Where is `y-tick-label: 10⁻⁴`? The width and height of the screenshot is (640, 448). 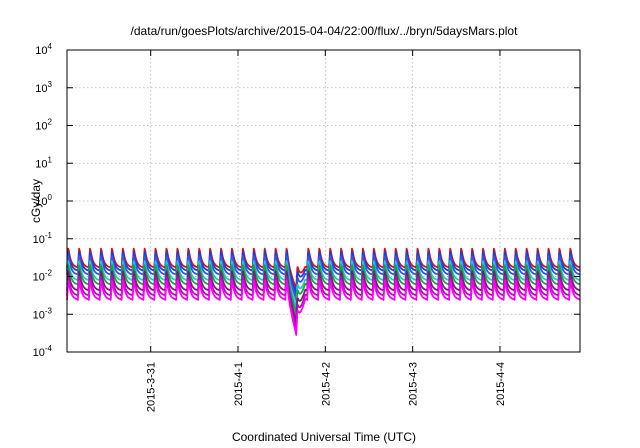 y-tick-label: 10⁻⁴ is located at coordinates (43, 351).